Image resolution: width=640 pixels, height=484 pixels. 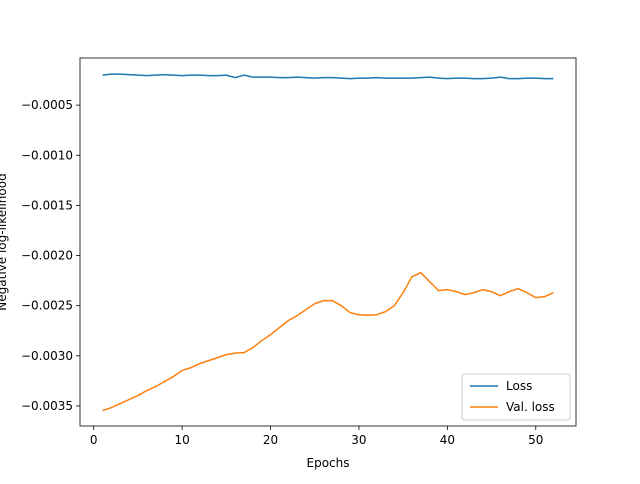 I want to click on x-tick-label: 20, so click(x=270, y=440).